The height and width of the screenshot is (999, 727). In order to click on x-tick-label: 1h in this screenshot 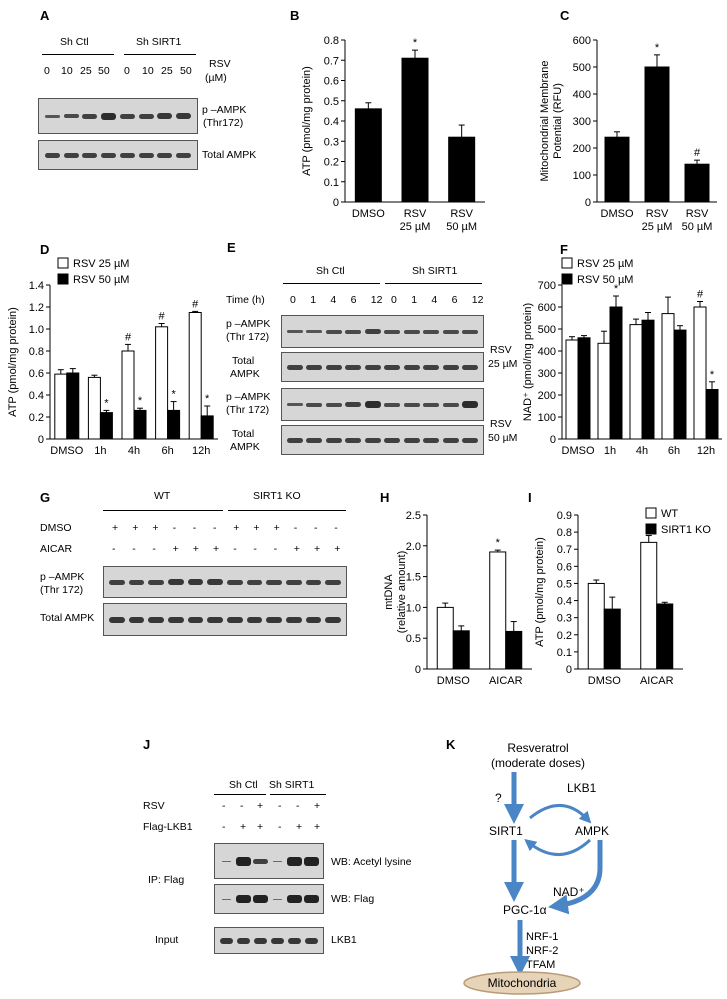, I will do `click(100, 451)`.